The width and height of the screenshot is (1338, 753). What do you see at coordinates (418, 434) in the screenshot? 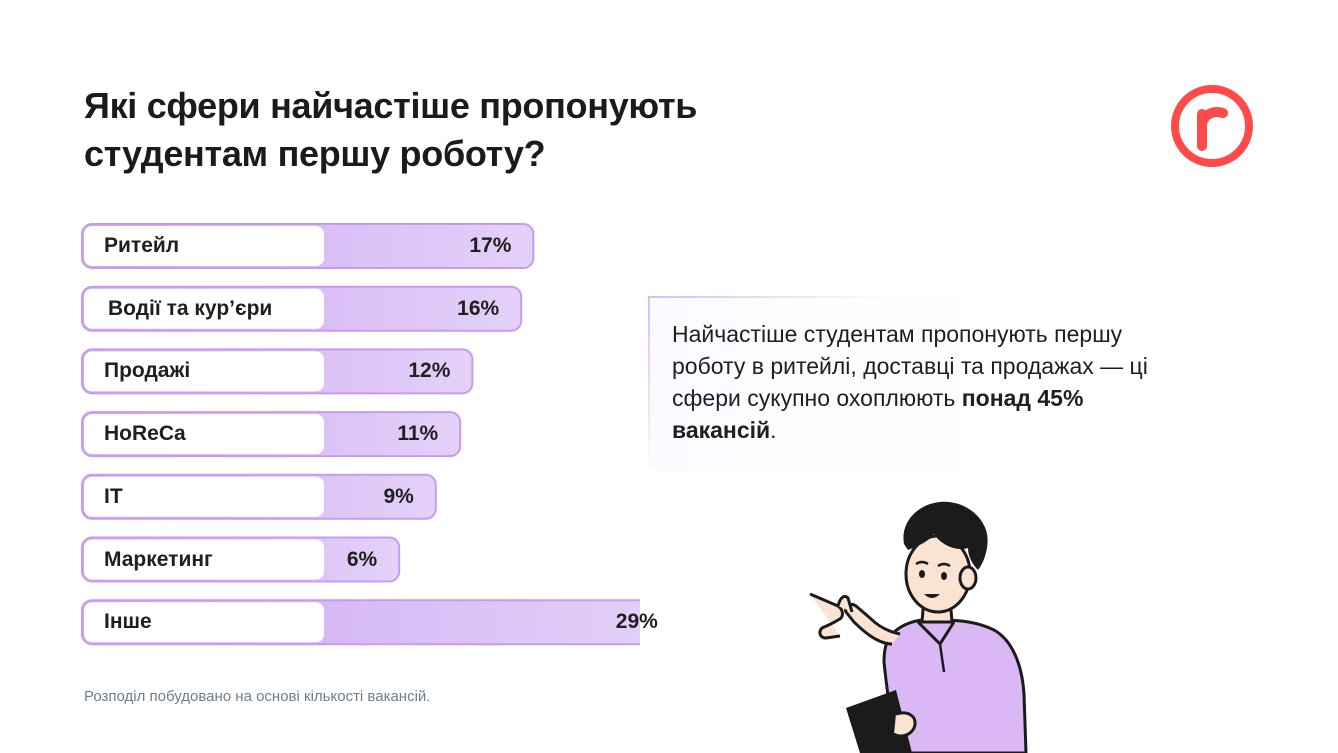
I see `value-label-3: 11%` at bounding box center [418, 434].